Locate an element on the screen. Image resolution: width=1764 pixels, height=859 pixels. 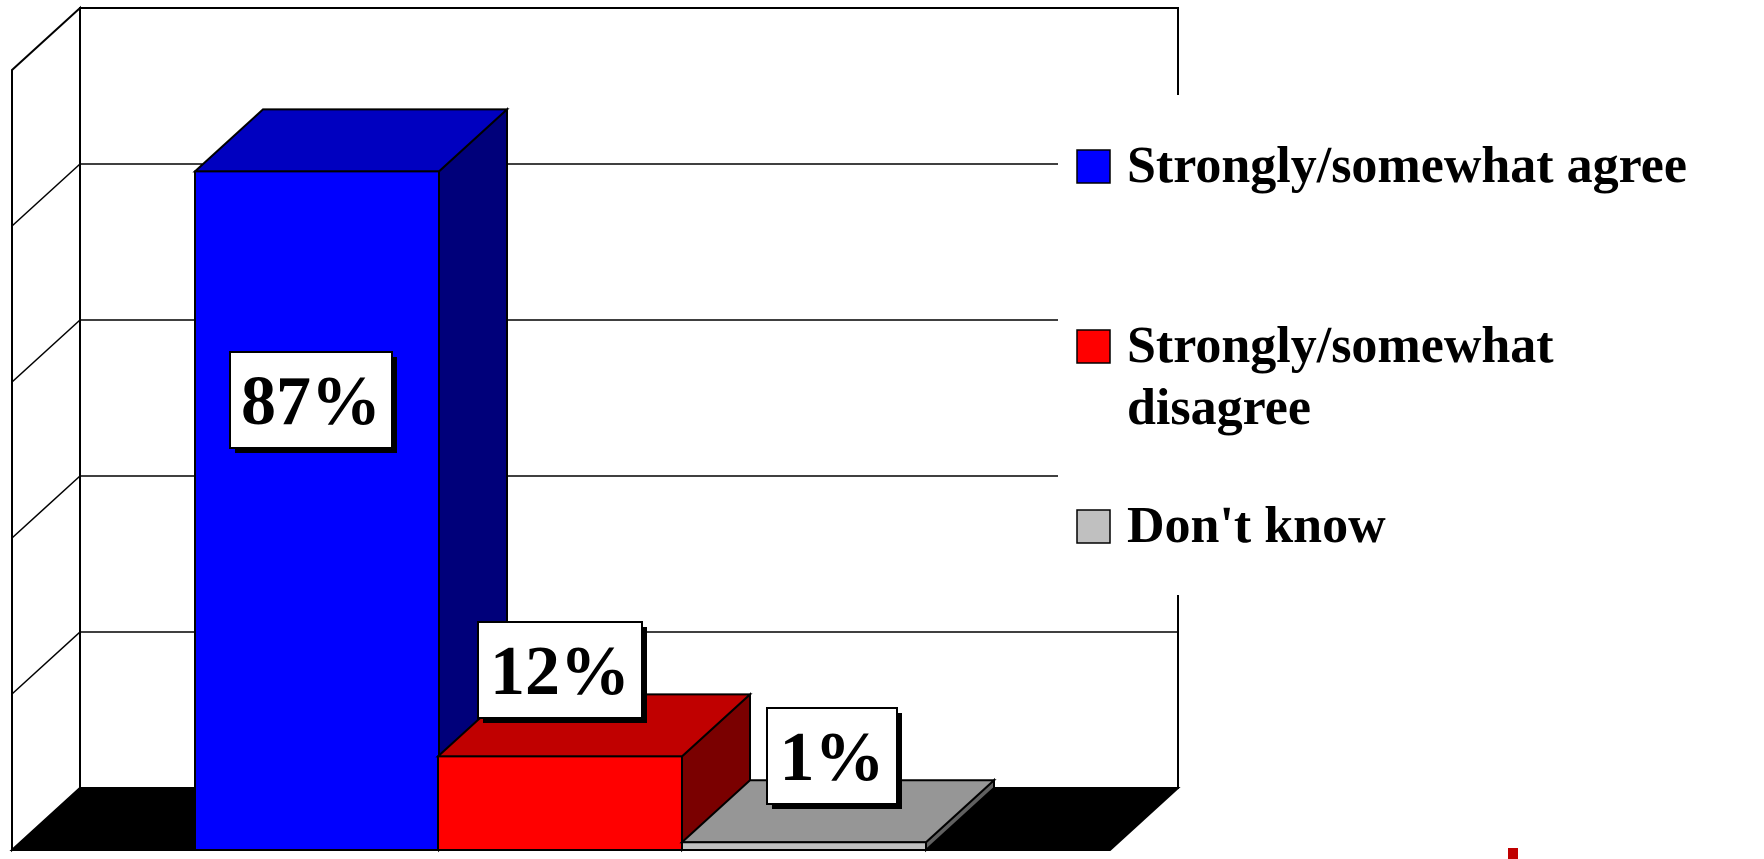
legend-label: disagree is located at coordinates (1219, 407).